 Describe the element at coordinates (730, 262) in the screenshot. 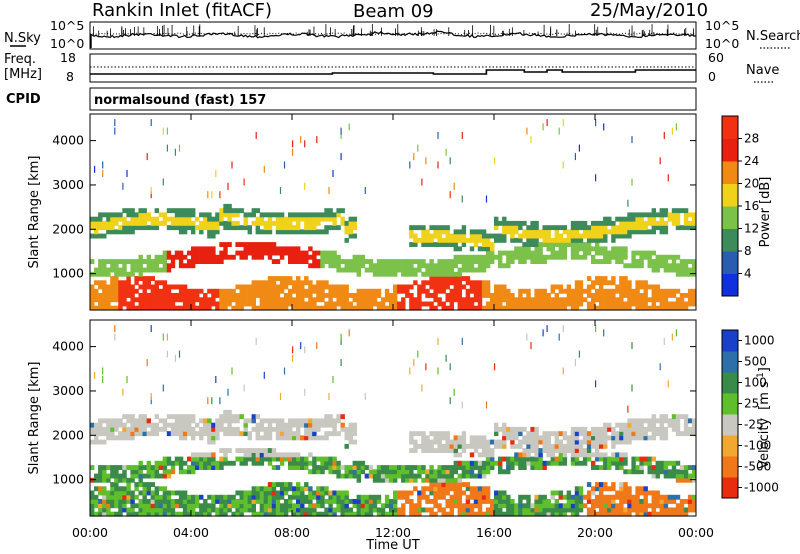

I see `power-colorbar-swatch` at that location.